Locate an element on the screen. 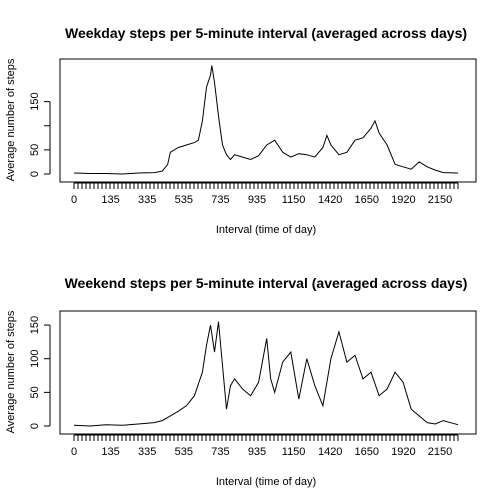 Image resolution: width=504 pixels, height=504 pixels. weekday-x-axis-label: Interval (time of day) is located at coordinates (266, 230).